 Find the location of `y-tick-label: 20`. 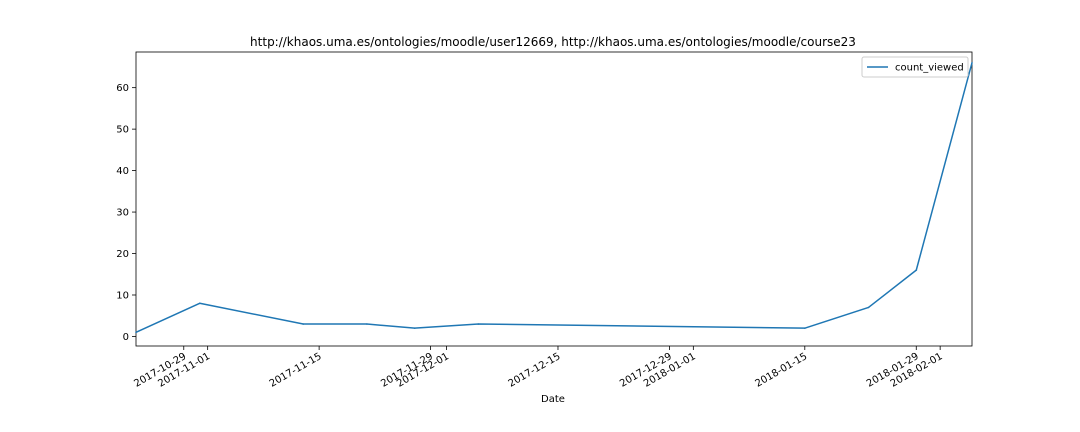

y-tick-label: 20 is located at coordinates (122, 254).